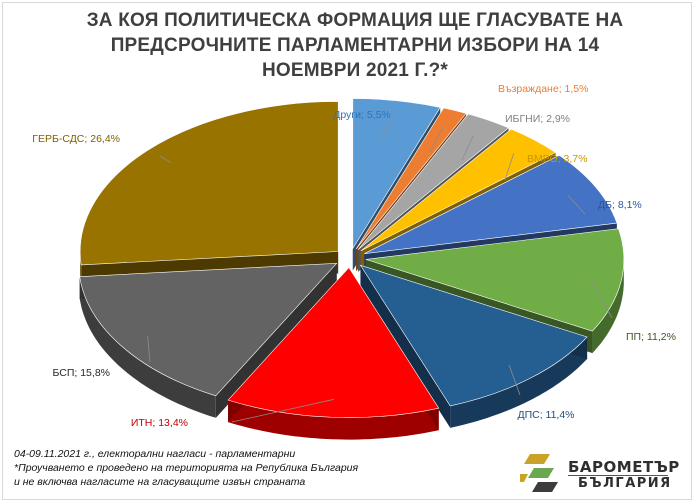  What do you see at coordinates (159, 423) in the screenshot?
I see `data-label-7: ИТН; 13,4%` at bounding box center [159, 423].